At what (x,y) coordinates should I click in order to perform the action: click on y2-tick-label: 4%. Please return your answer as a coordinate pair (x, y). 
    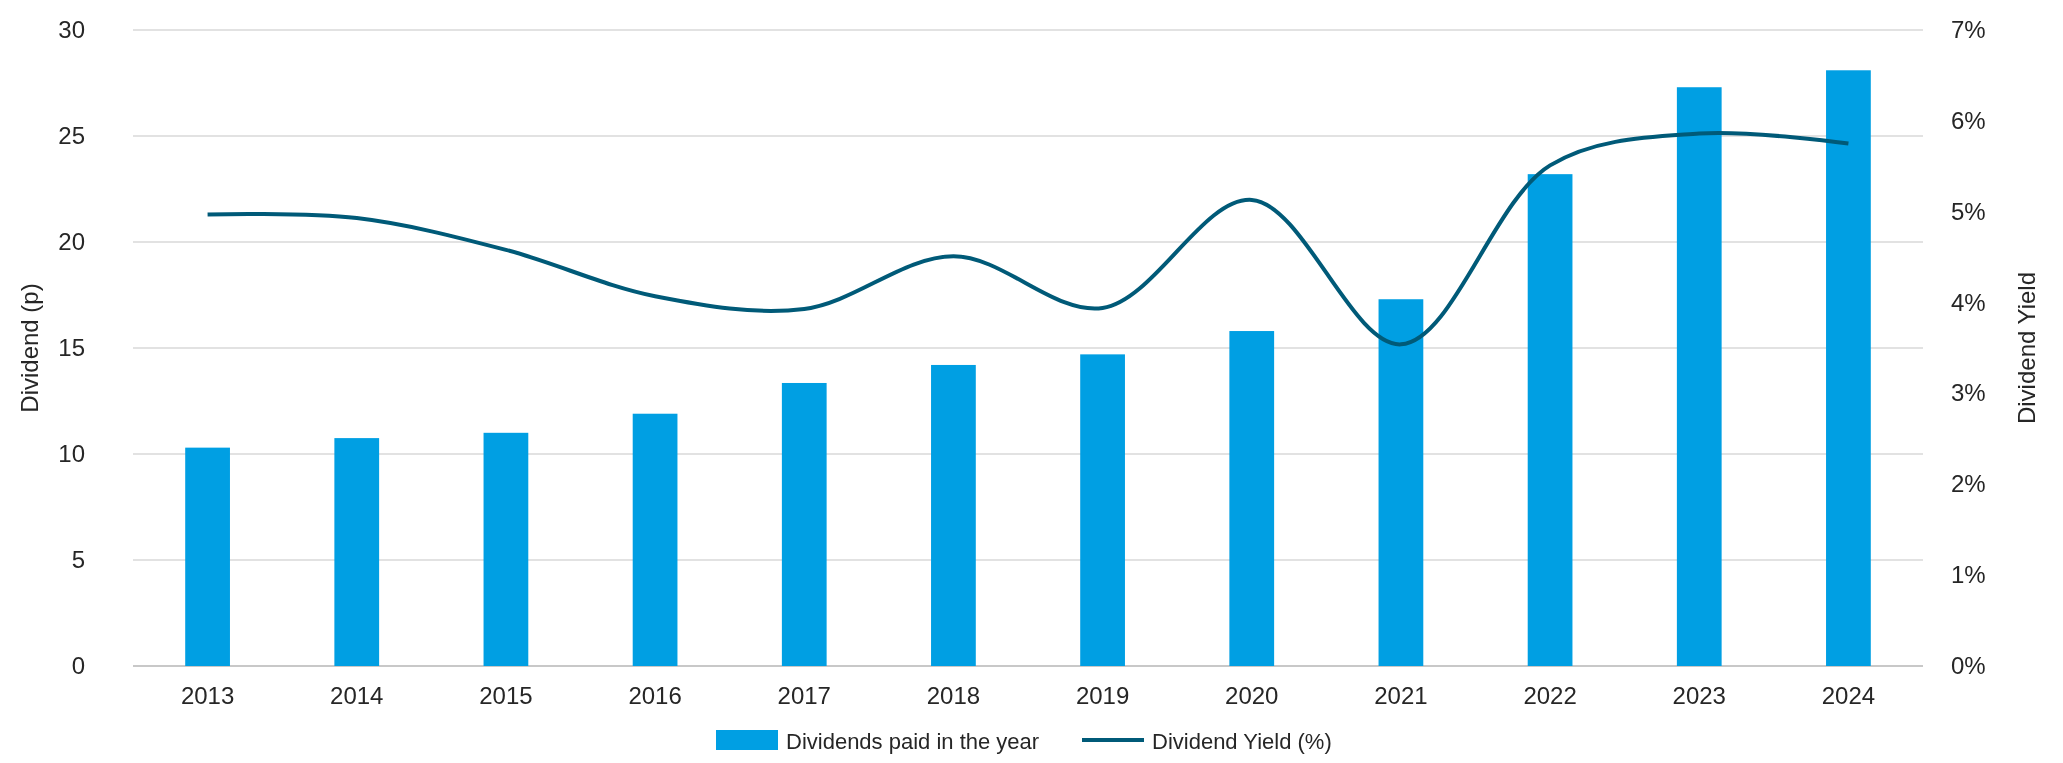
    Looking at the image, I should click on (1968, 302).